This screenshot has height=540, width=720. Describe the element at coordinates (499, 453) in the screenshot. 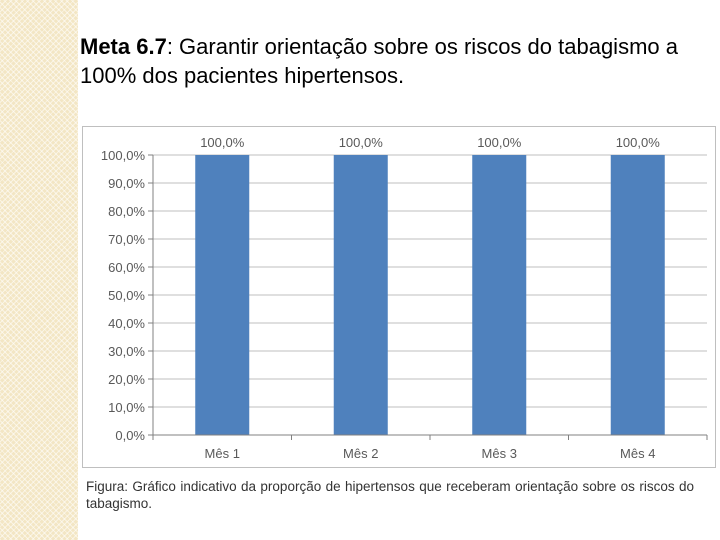

I see `x-tick-label: Mês 3` at that location.